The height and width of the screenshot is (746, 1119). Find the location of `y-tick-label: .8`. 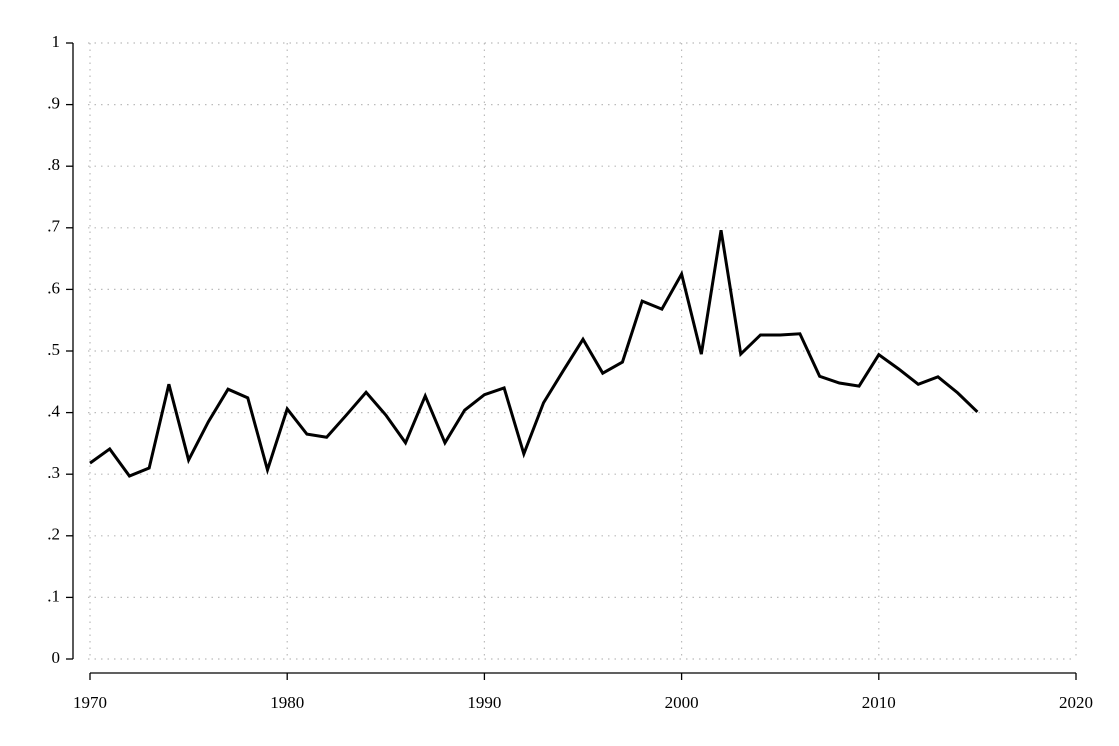

y-tick-label: .8 is located at coordinates (53, 164).